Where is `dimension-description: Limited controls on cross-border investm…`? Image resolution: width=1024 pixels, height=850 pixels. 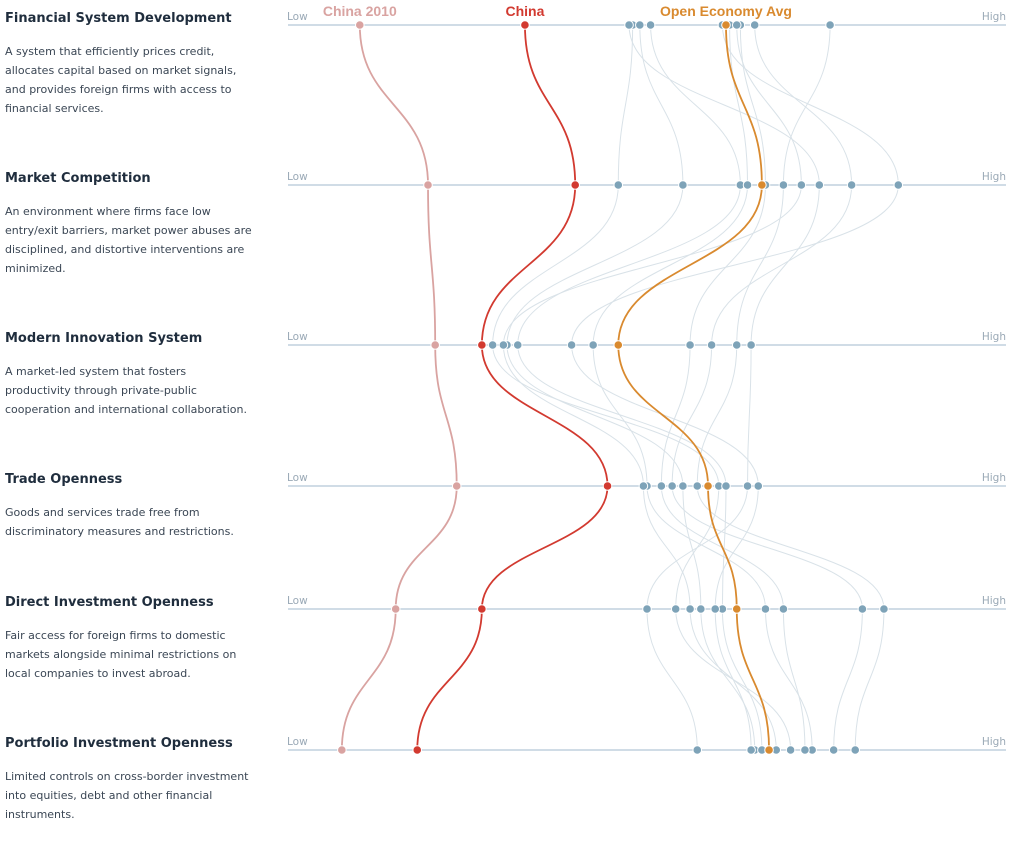 dimension-description: Limited controls on cross-border investm… is located at coordinates (127, 795).